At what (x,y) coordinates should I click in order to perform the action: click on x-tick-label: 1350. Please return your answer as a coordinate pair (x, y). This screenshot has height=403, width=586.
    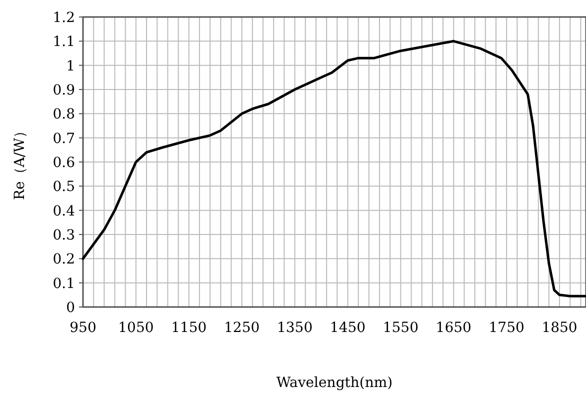
    Looking at the image, I should click on (294, 328).